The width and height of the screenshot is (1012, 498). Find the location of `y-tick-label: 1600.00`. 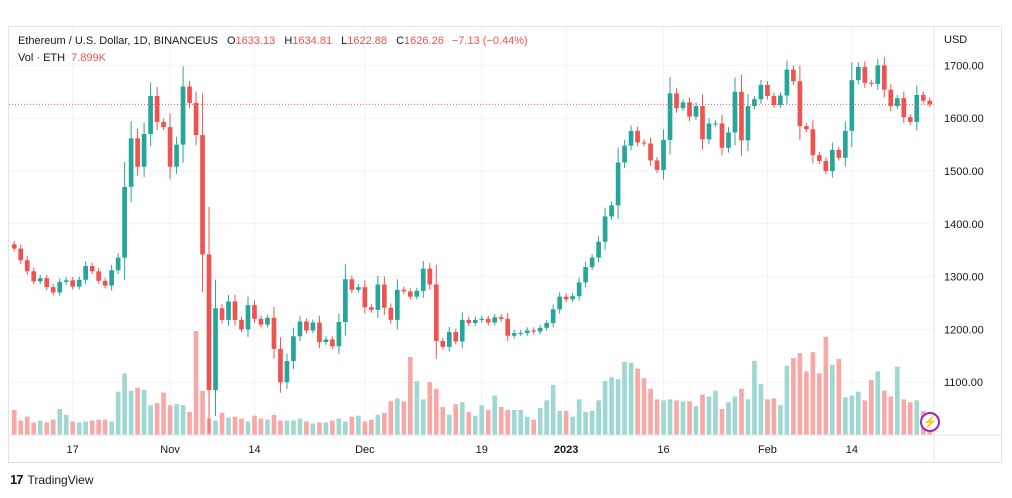

y-tick-label: 1600.00 is located at coordinates (964, 119).